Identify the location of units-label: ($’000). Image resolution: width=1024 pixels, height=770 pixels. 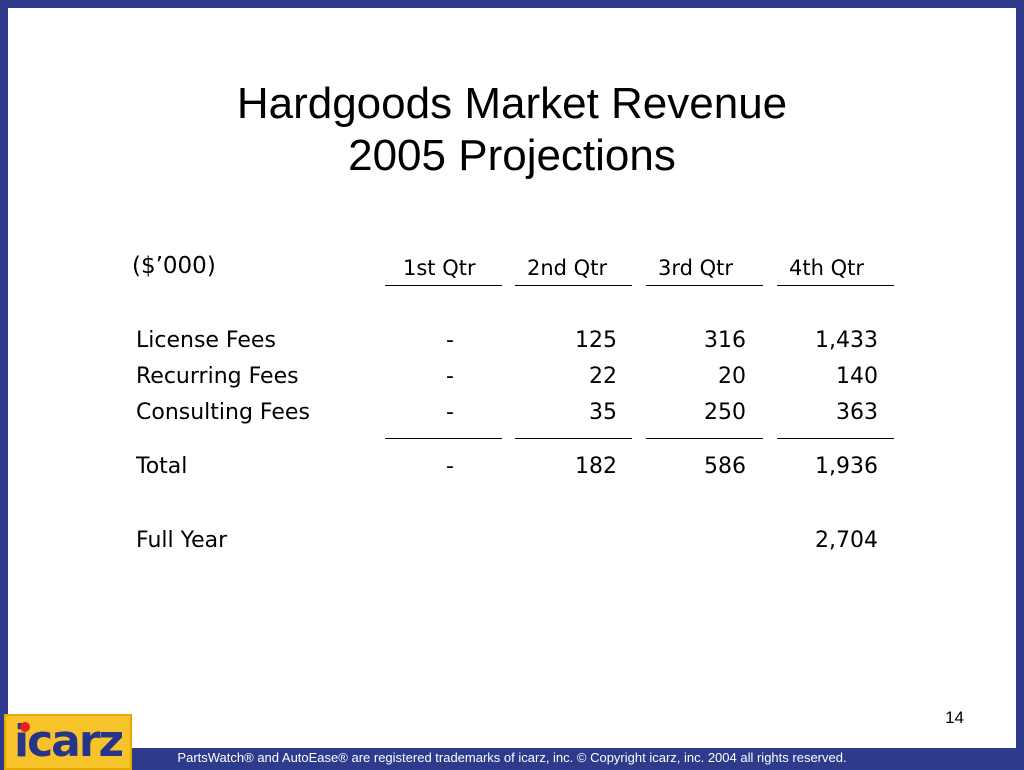
(174, 266).